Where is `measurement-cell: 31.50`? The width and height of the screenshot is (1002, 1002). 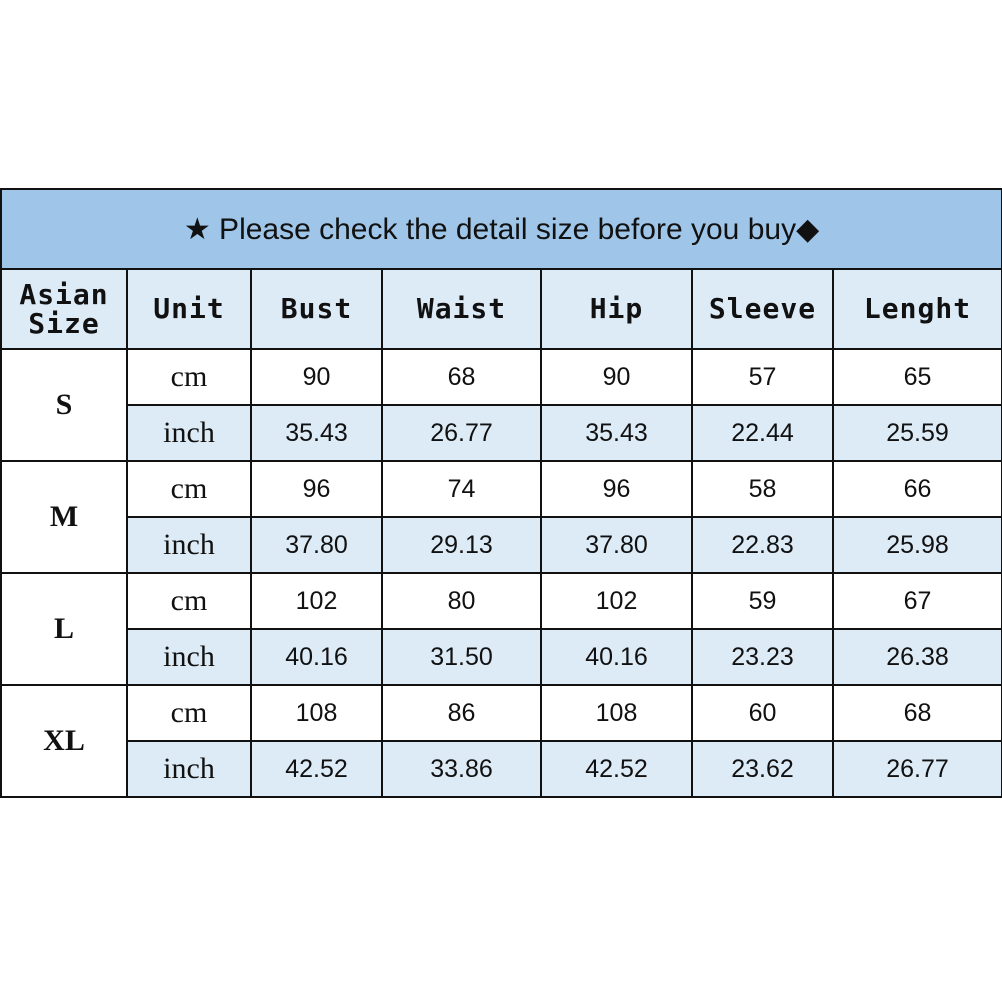
measurement-cell: 31.50 is located at coordinates (461, 657).